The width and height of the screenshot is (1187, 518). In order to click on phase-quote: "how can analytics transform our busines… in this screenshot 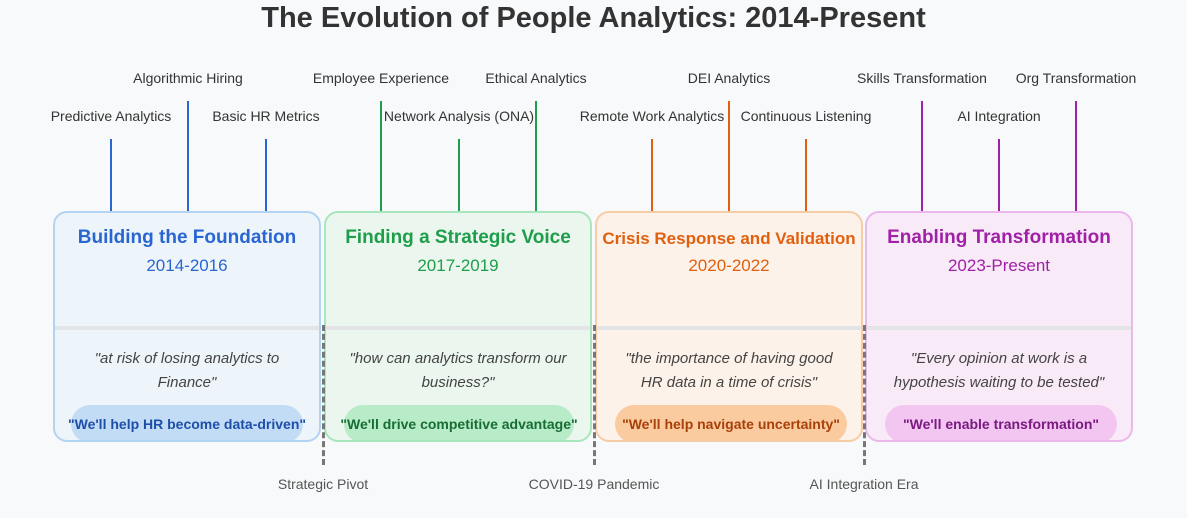, I will do `click(458, 370)`.